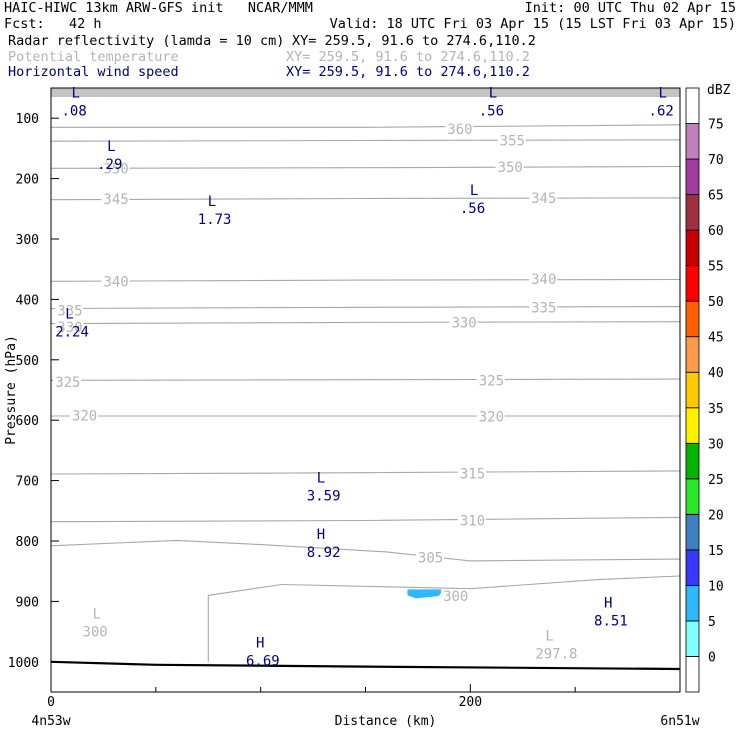 This screenshot has height=740, width=740. Describe the element at coordinates (93, 72) in the screenshot. I see `field-name-wind: Horizontal wind speed` at that location.